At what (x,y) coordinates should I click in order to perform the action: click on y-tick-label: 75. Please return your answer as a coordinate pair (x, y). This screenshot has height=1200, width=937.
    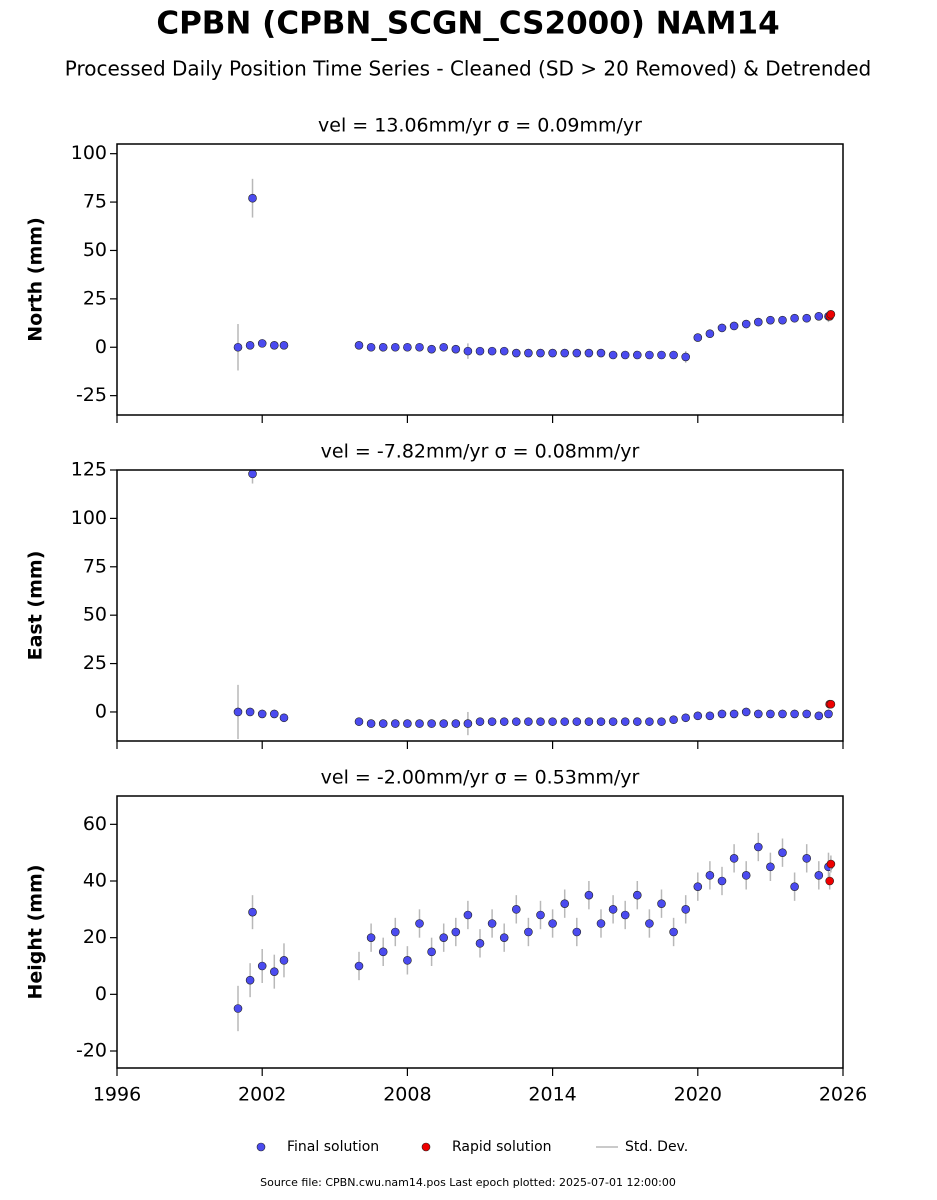
    Looking at the image, I should click on (95, 202).